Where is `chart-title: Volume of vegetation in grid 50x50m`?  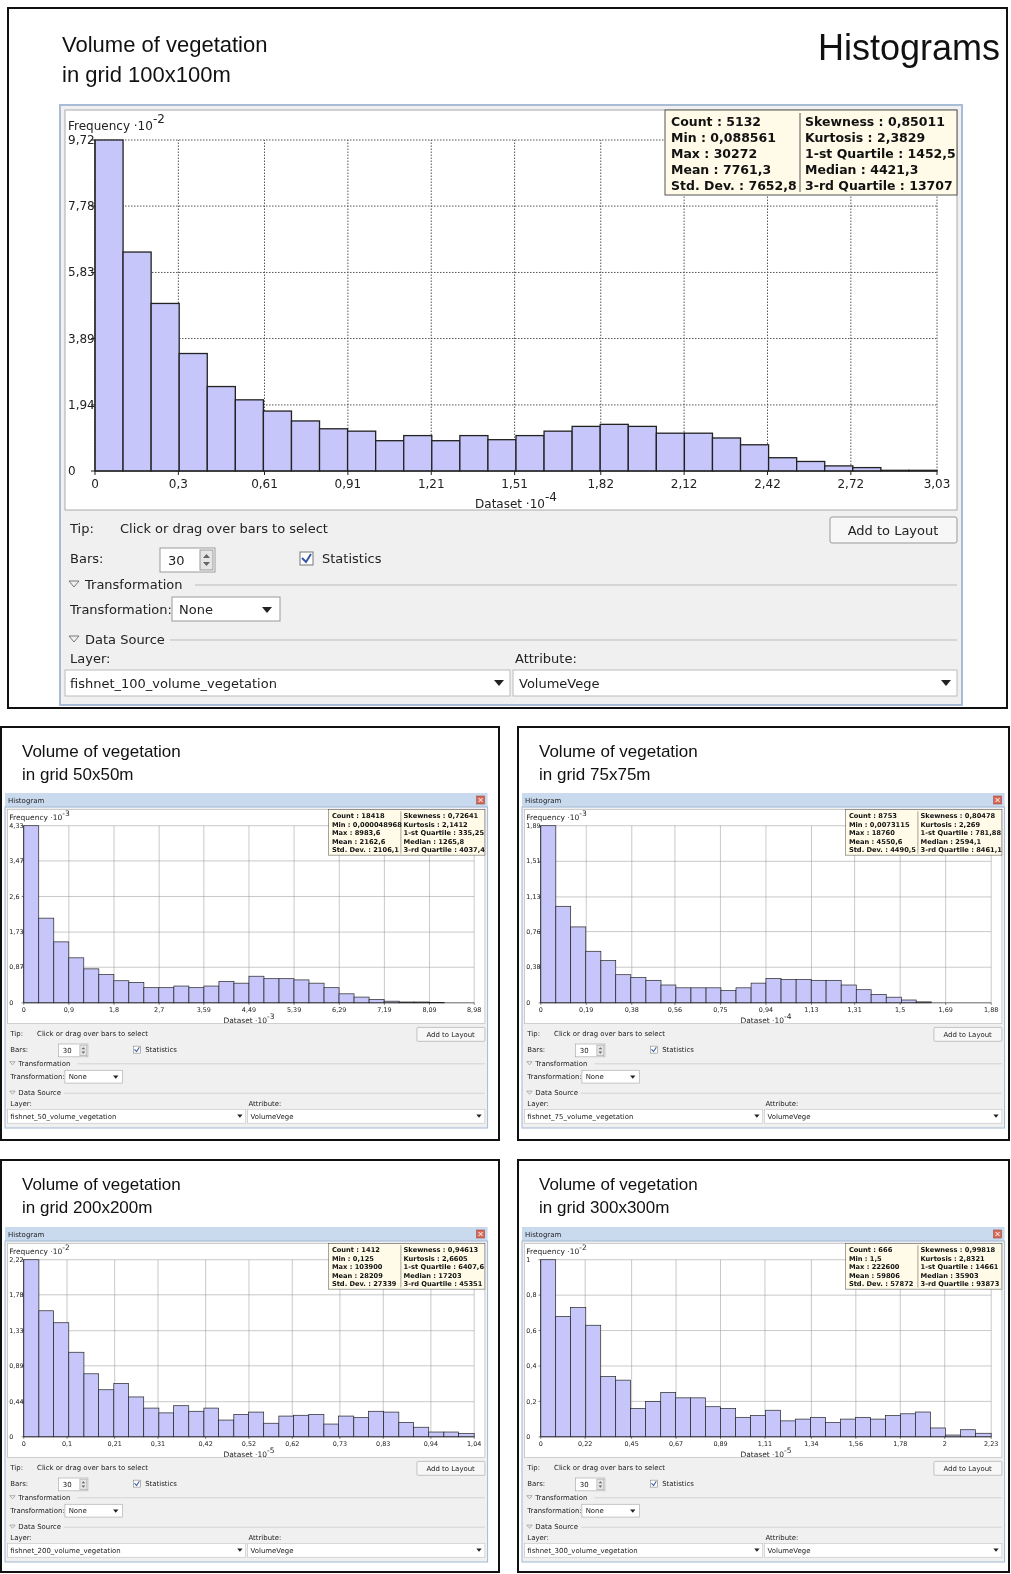
chart-title: Volume of vegetation in grid 50x50m is located at coordinates (101, 763).